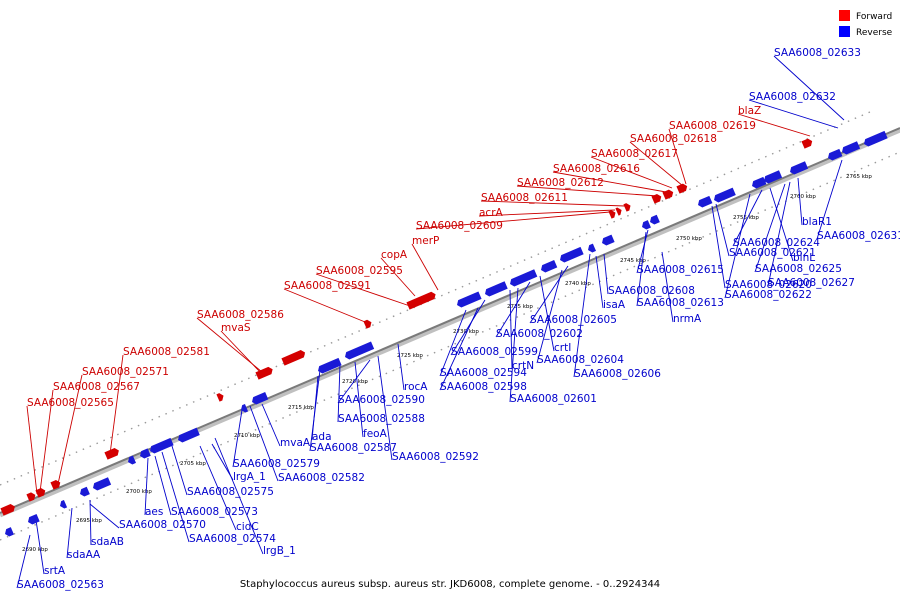 This screenshot has width=900, height=600. Describe the element at coordinates (425, 241) in the screenshot. I see `gene-label: merP` at that location.